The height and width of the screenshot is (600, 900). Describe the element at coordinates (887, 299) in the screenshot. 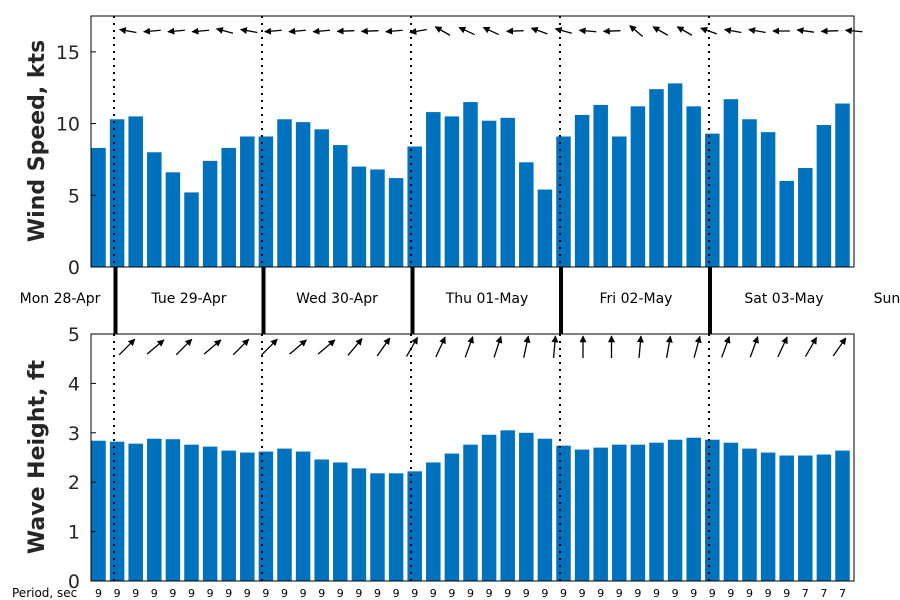

I see `day-label: Sun` at that location.